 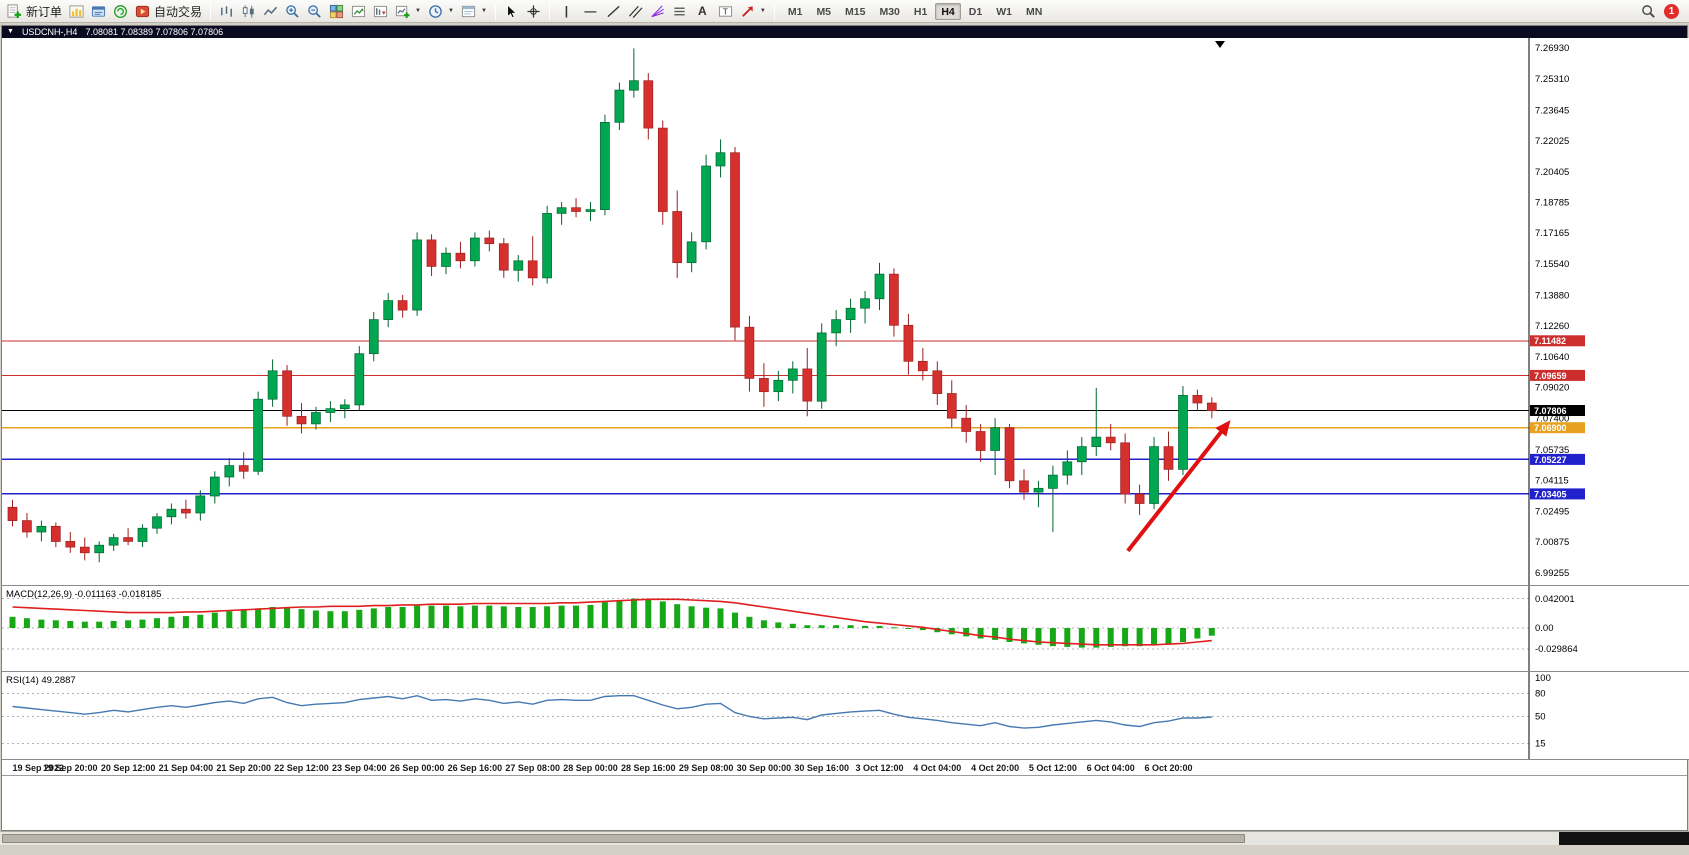 What do you see at coordinates (889, 11) in the screenshot?
I see `timeframe-m30: M30` at bounding box center [889, 11].